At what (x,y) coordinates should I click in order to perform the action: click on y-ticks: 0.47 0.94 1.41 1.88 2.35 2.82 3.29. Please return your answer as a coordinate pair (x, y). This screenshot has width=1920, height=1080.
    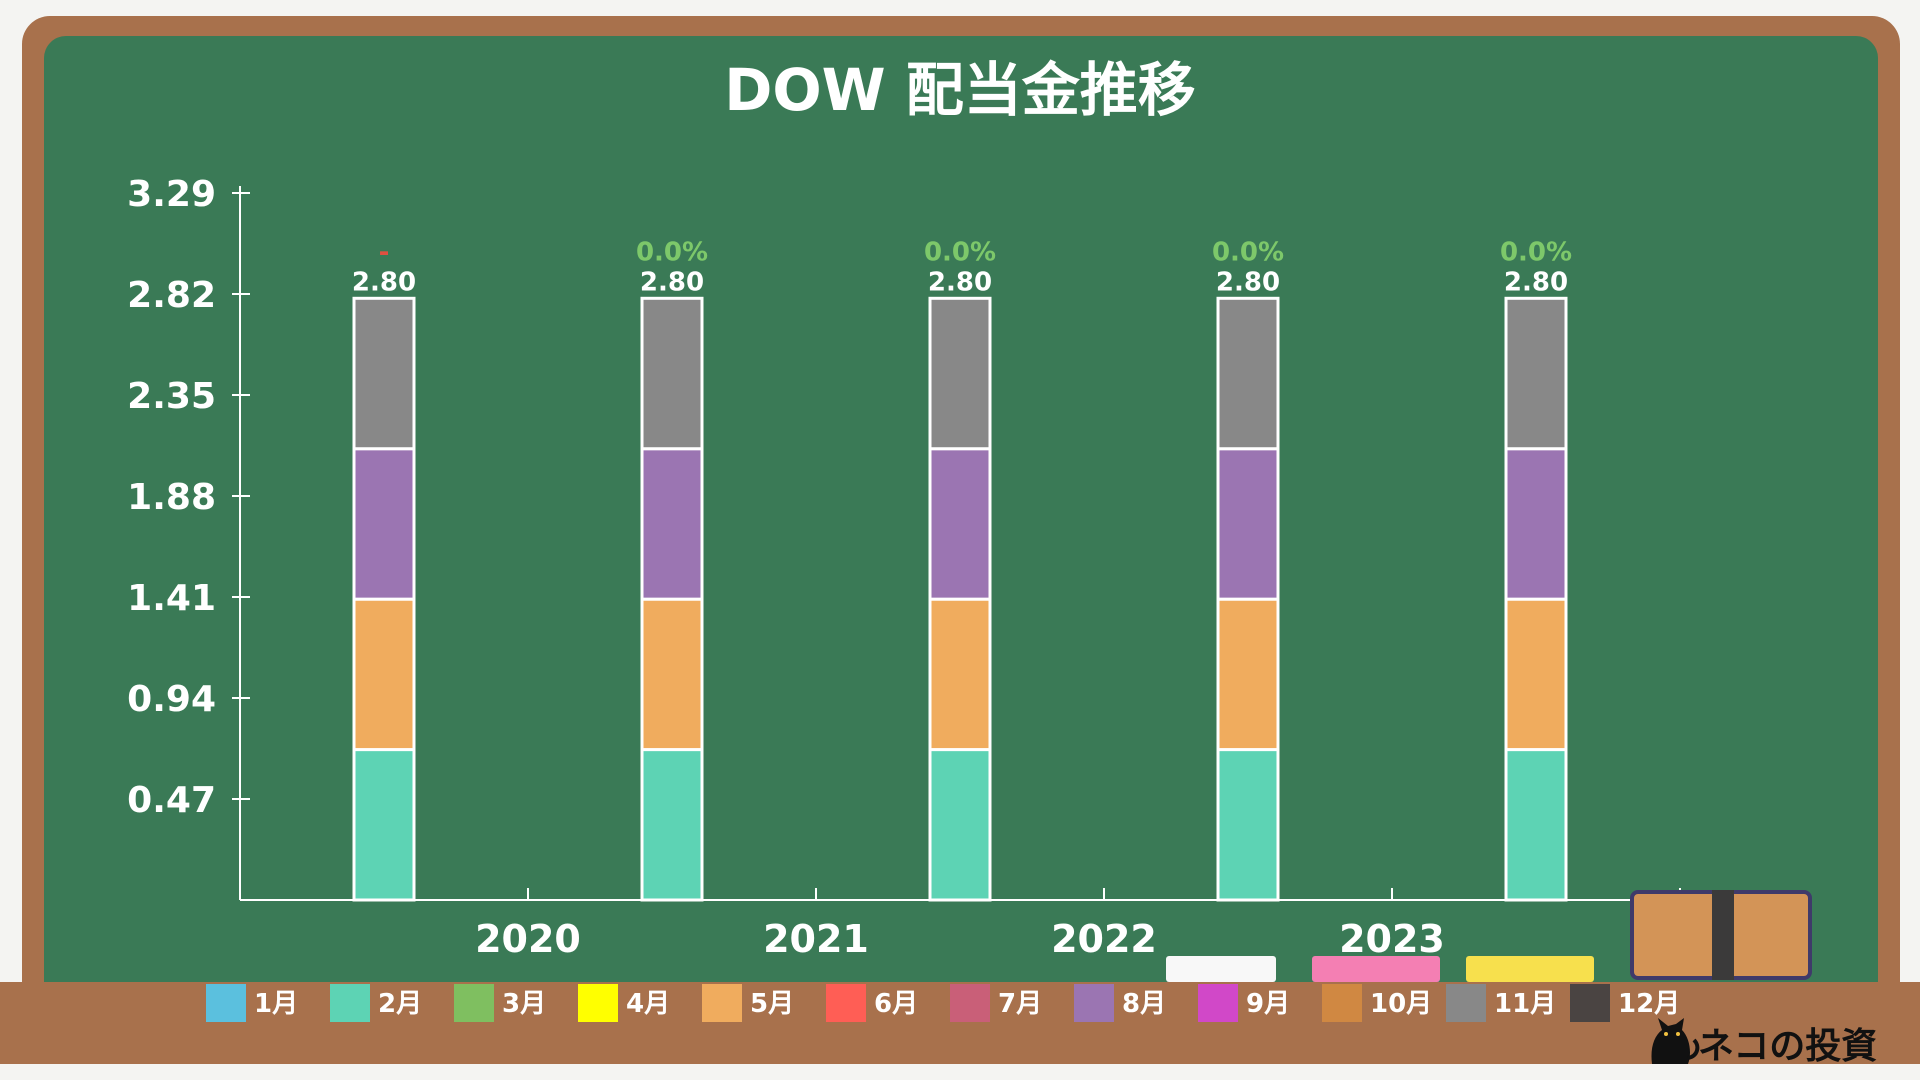
    Looking at the image, I should click on (188, 497).